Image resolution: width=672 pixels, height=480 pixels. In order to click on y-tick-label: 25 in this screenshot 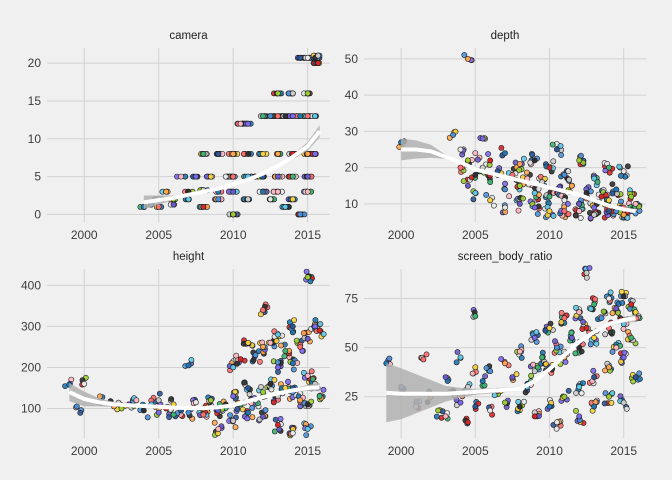, I will do `click(352, 397)`.